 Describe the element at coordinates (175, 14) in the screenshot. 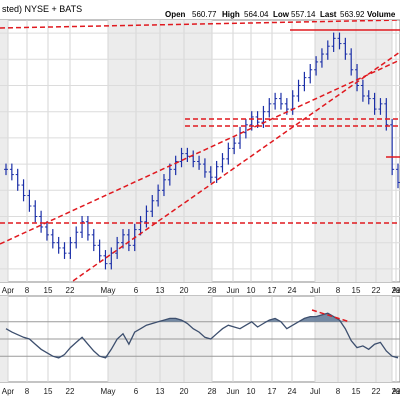

I see `open-label: Open` at that location.